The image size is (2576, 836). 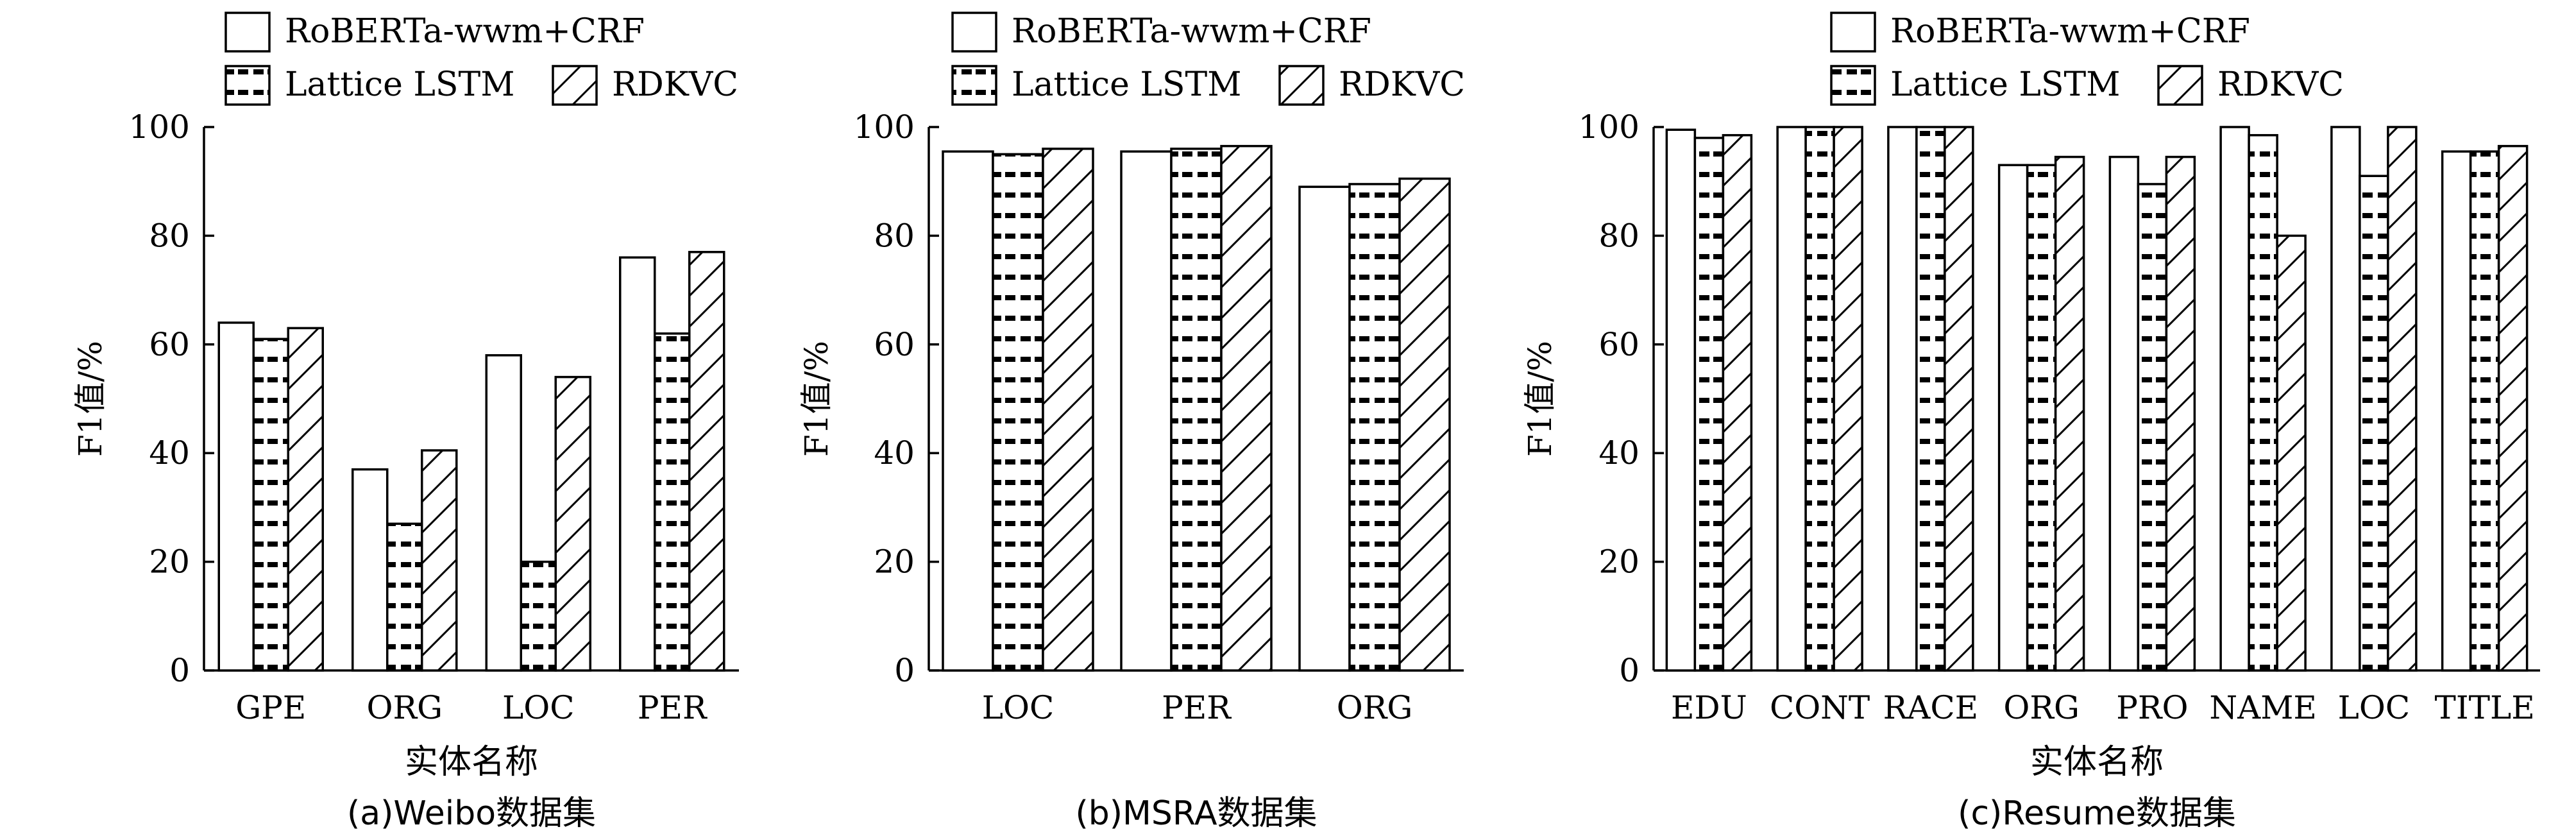 What do you see at coordinates (2484, 411) in the screenshot?
I see `bar-dash-title` at bounding box center [2484, 411].